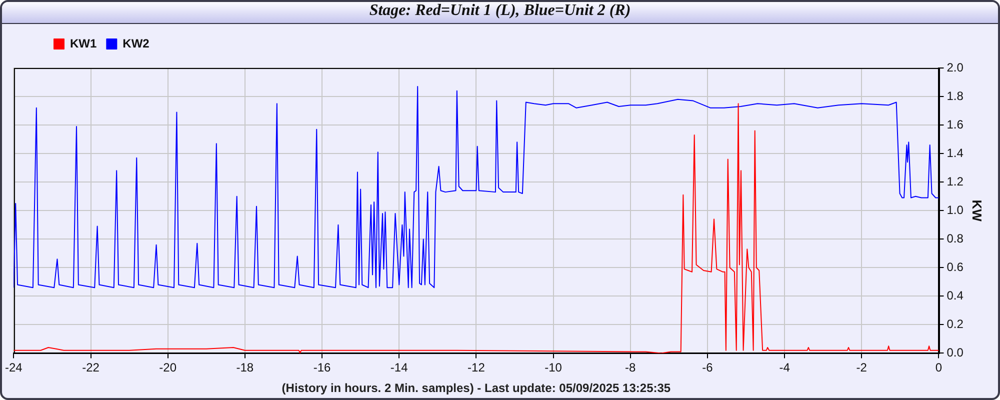  Describe the element at coordinates (322, 367) in the screenshot. I see `x-tick-label: -16` at that location.